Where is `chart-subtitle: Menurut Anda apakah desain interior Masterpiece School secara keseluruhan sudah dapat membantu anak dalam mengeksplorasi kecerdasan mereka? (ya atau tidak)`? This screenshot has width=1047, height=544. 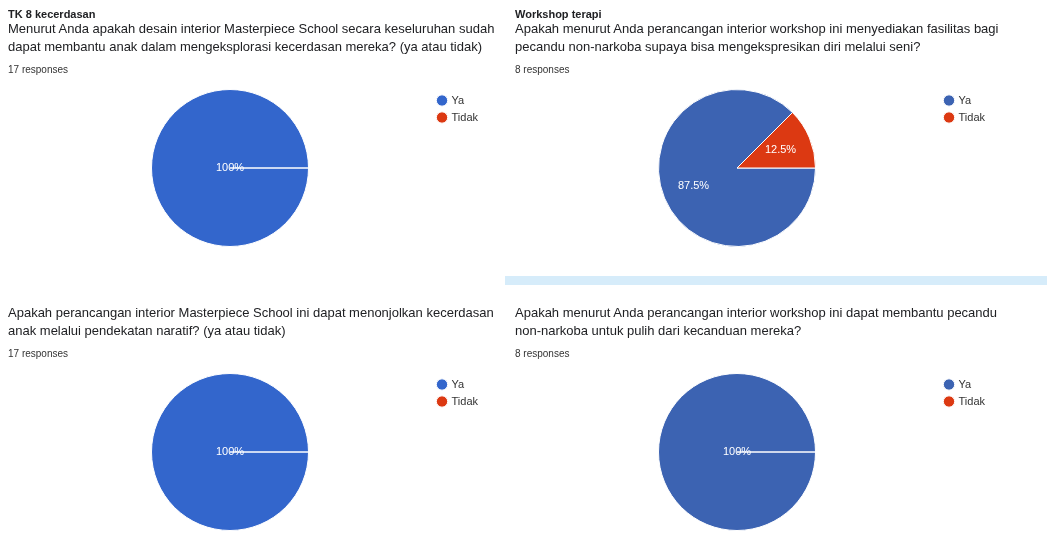 chart-subtitle: Menurut Anda apakah desain interior Masterpiece School secara keseluruhan sudah dapat membantu anak dalam mengeksplorasi kecerdasan mereka? (ya atau tidak) is located at coordinates (252, 38).